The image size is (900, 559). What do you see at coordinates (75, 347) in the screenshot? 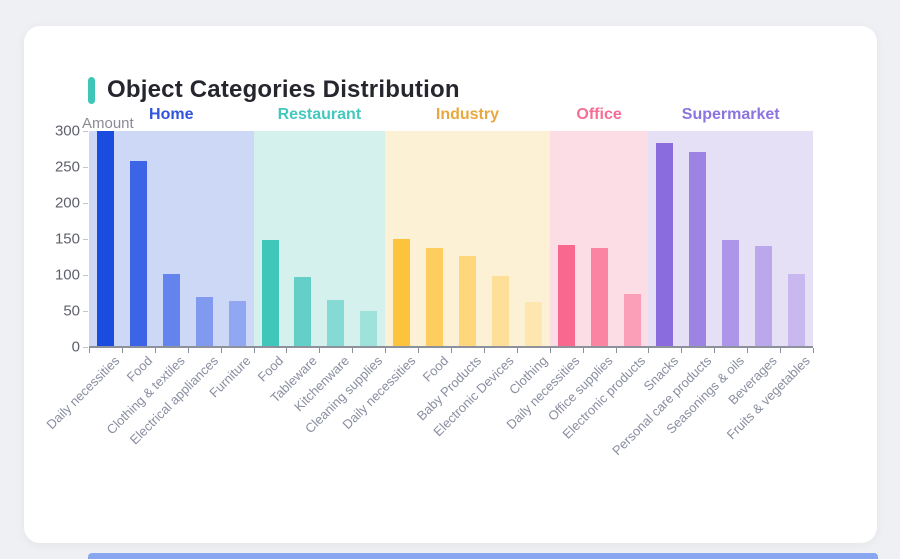
I see `y-axis-tick-label: 0` at bounding box center [75, 347].